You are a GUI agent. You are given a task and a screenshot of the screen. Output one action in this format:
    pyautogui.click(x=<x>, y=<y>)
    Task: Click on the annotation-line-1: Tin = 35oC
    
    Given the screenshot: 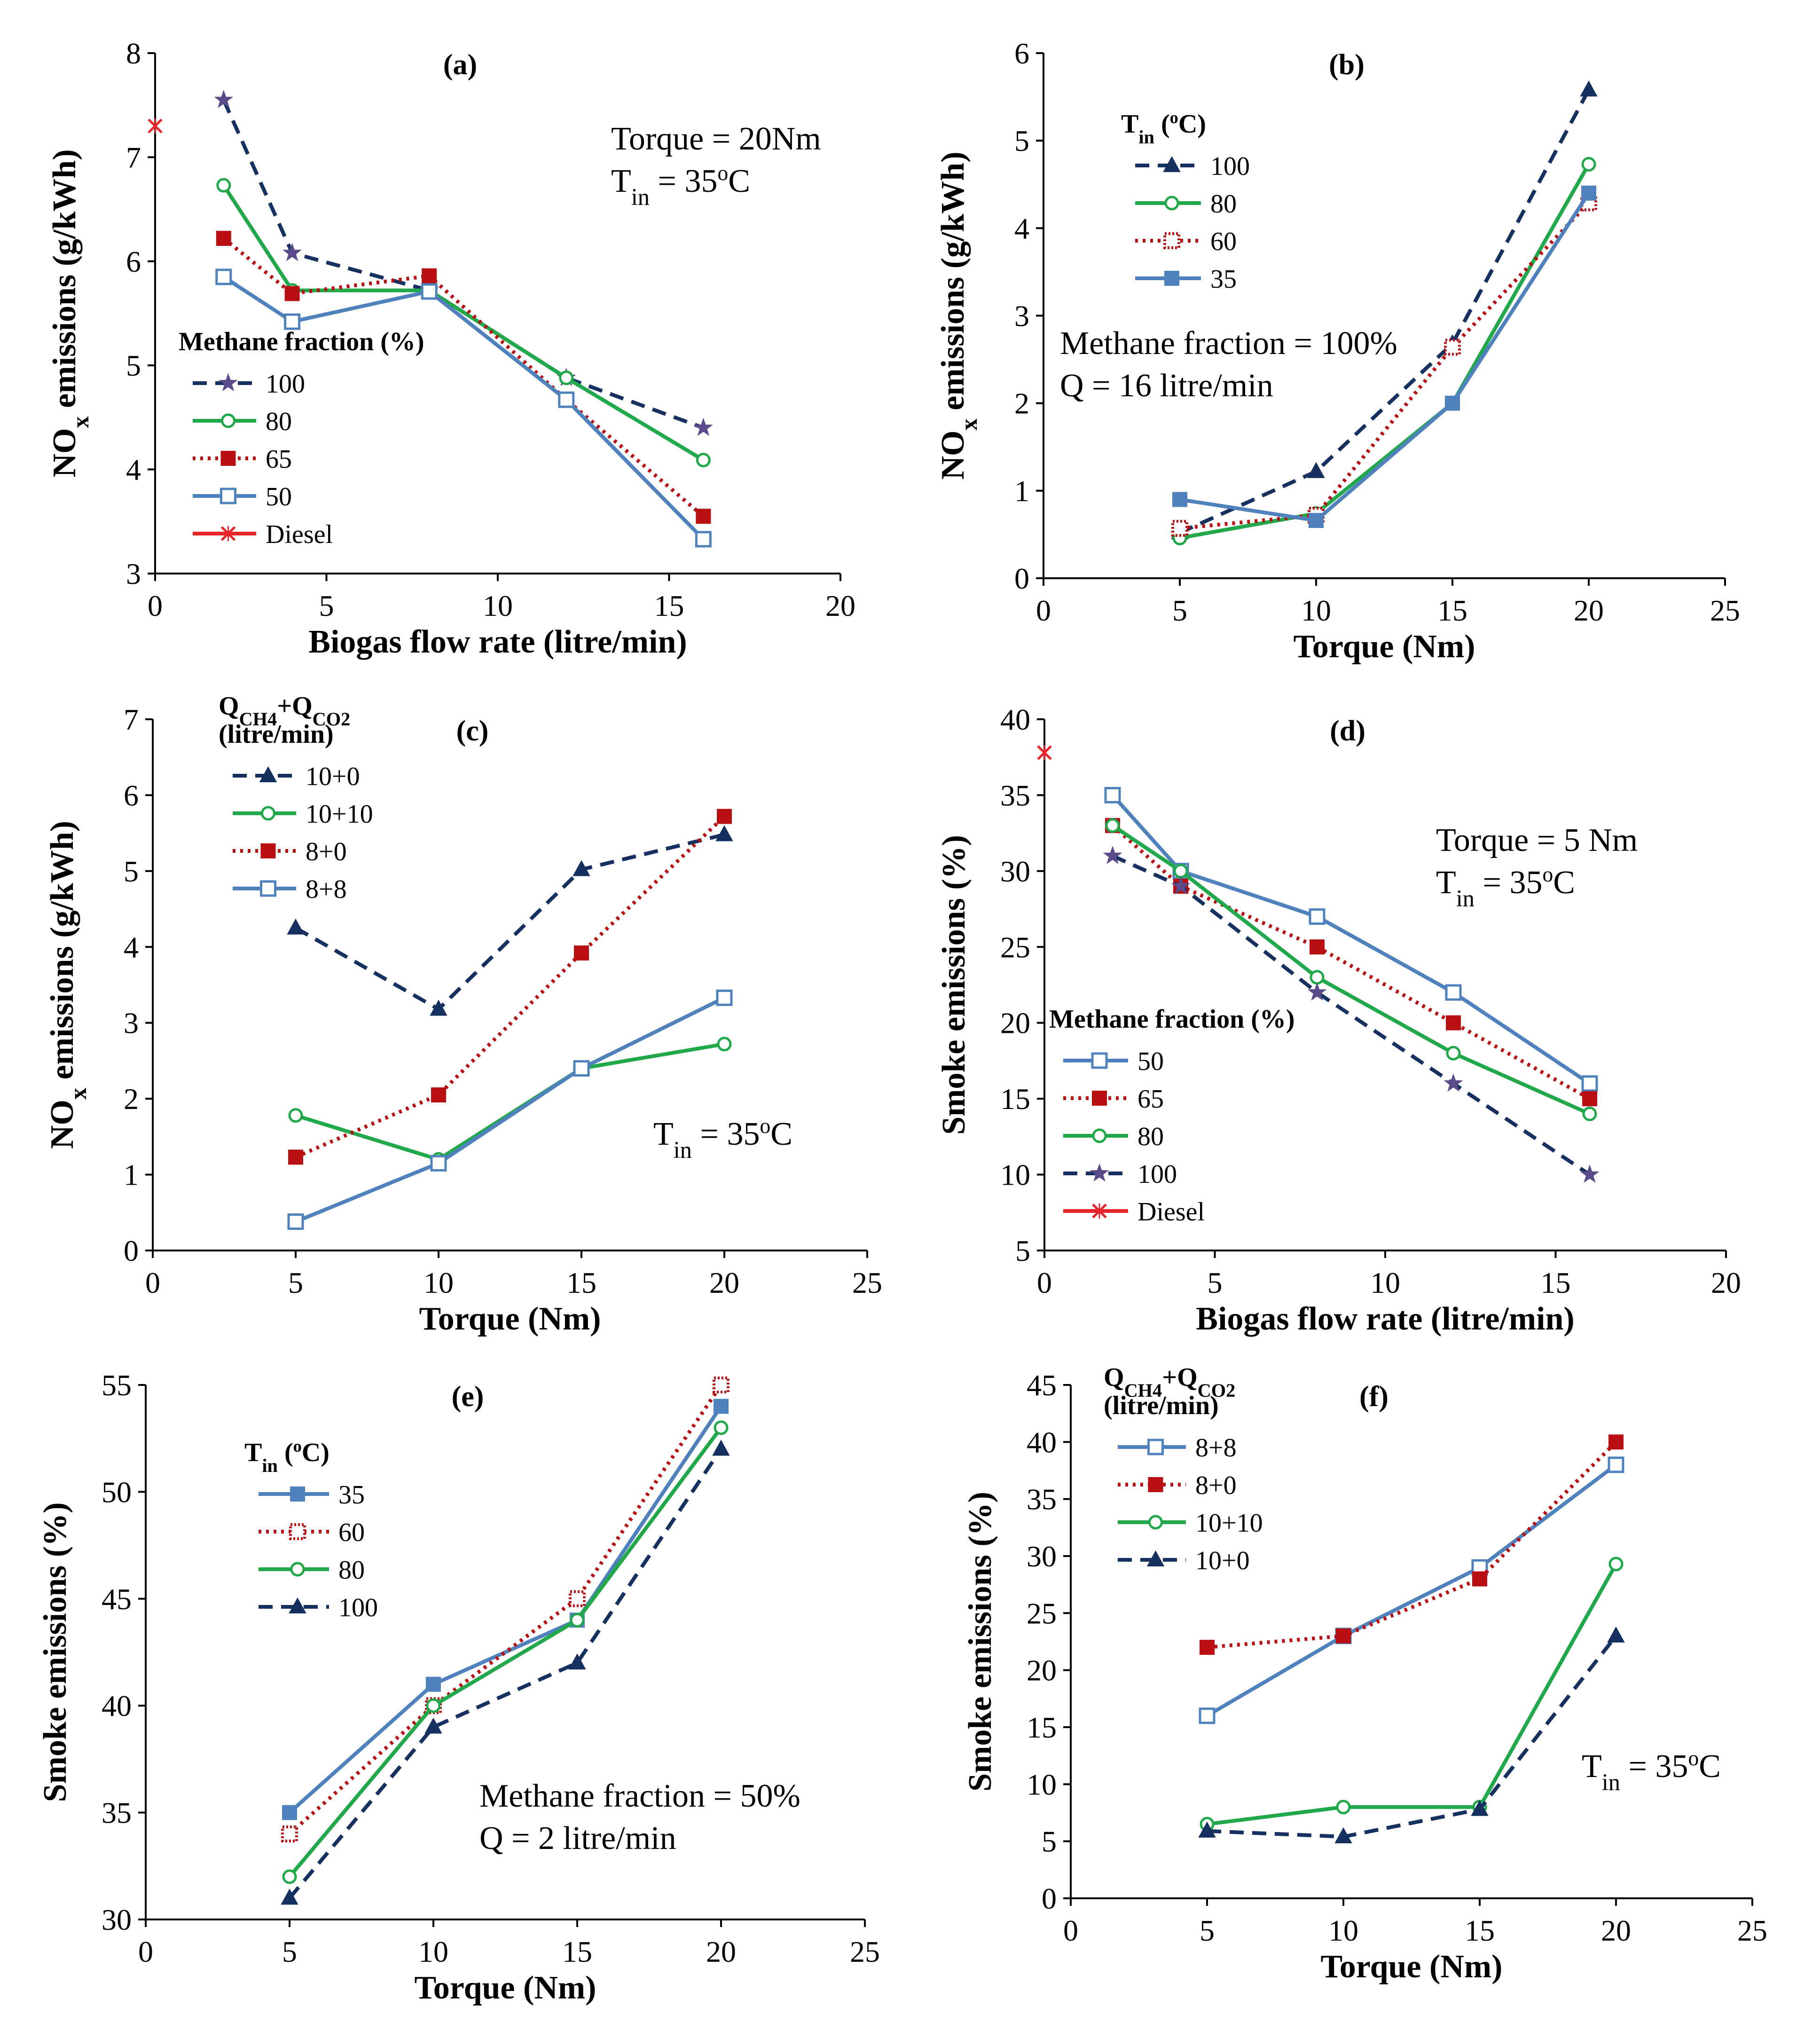 What is the action you would take?
    pyautogui.click(x=1652, y=1771)
    